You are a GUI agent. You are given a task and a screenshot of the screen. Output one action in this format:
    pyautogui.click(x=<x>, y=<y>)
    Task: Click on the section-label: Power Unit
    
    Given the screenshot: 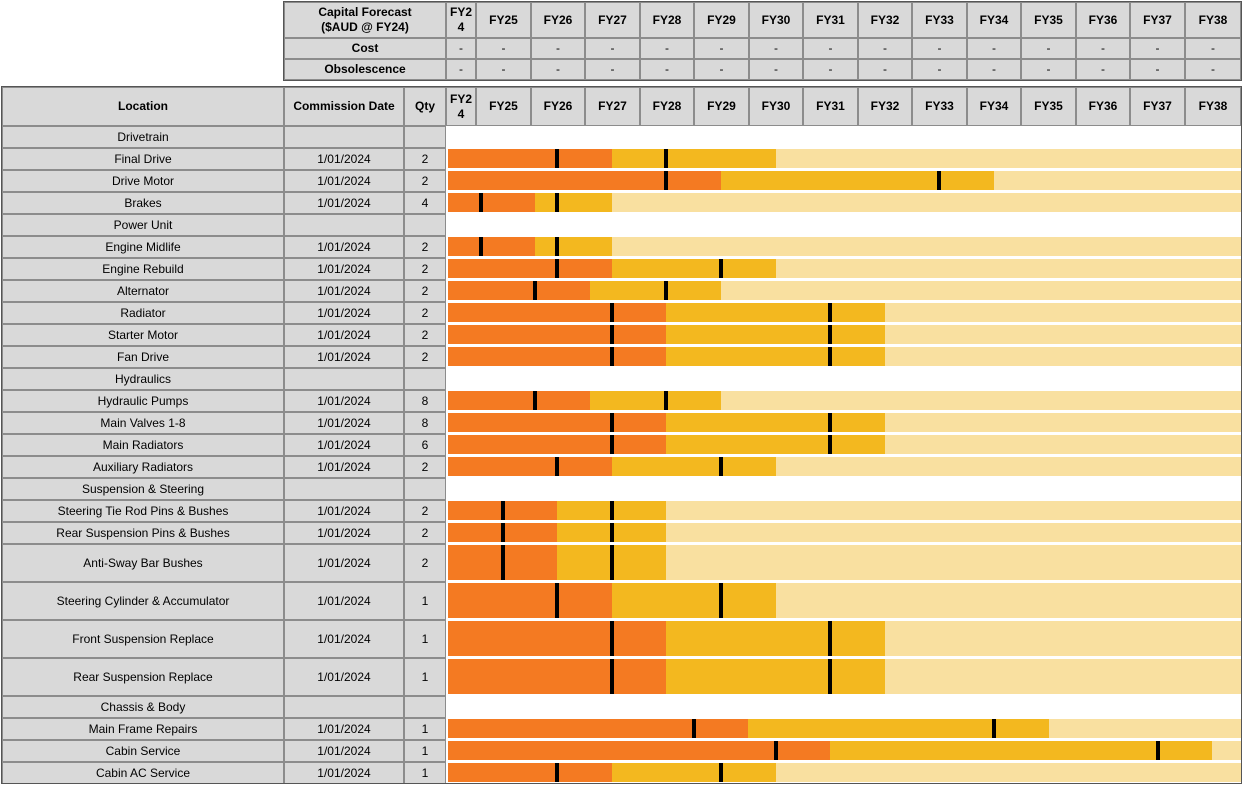 What is the action you would take?
    pyautogui.click(x=143, y=225)
    